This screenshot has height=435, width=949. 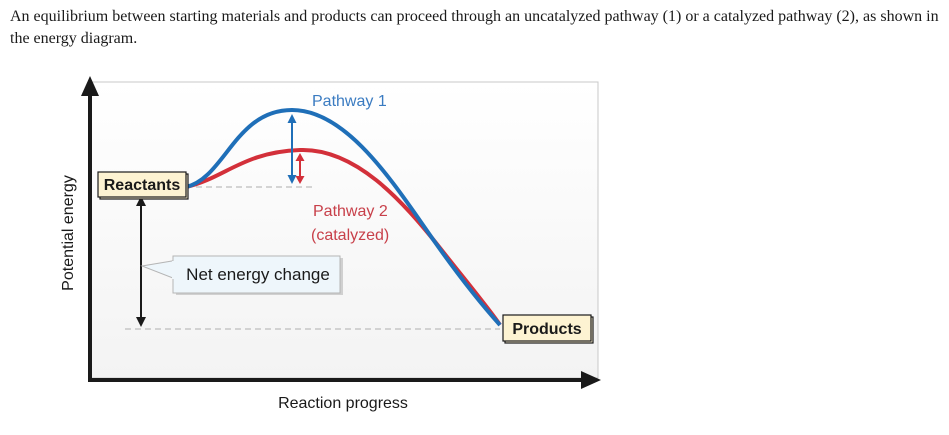 What do you see at coordinates (349, 101) in the screenshot?
I see `pathway1-label: Pathway 1` at bounding box center [349, 101].